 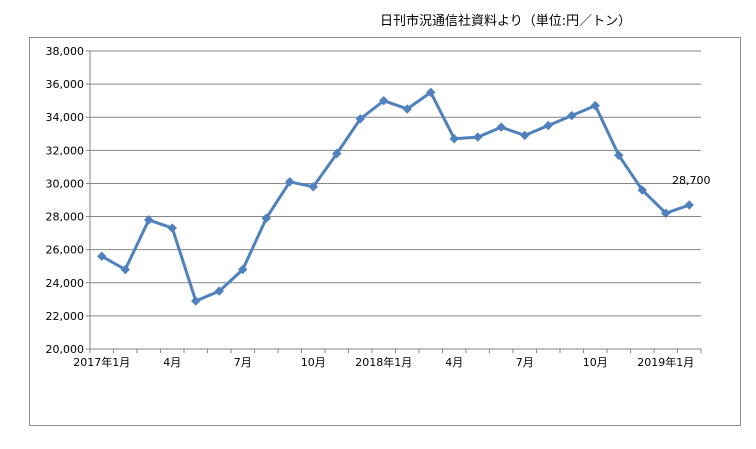 I want to click on x-tick-labels: 2017年1月 4月 7月 10月 2018年1月 4月 7月 10月 2019年1月, so click(x=383, y=362).